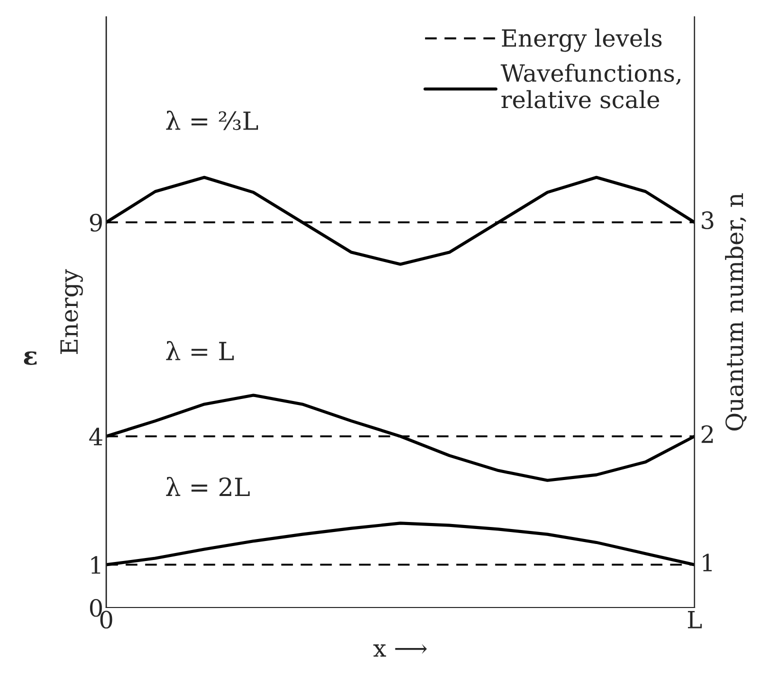 The image size is (759, 675). What do you see at coordinates (736, 311) in the screenshot?
I see `y2-axis-title: Quantum number, n` at bounding box center [736, 311].